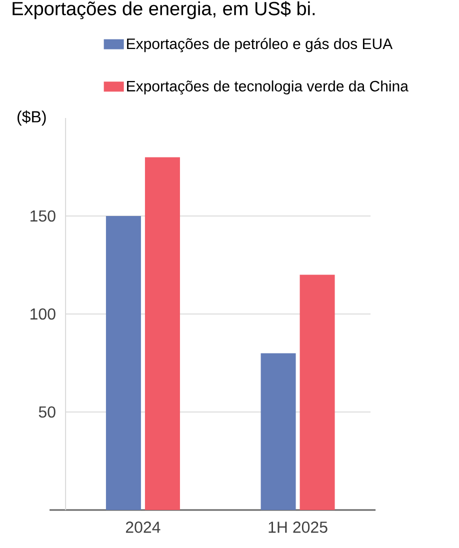 Image resolution: width=459 pixels, height=548 pixels. I want to click on chart-title: Exportações de energia, em US$ bi., so click(163, 10).